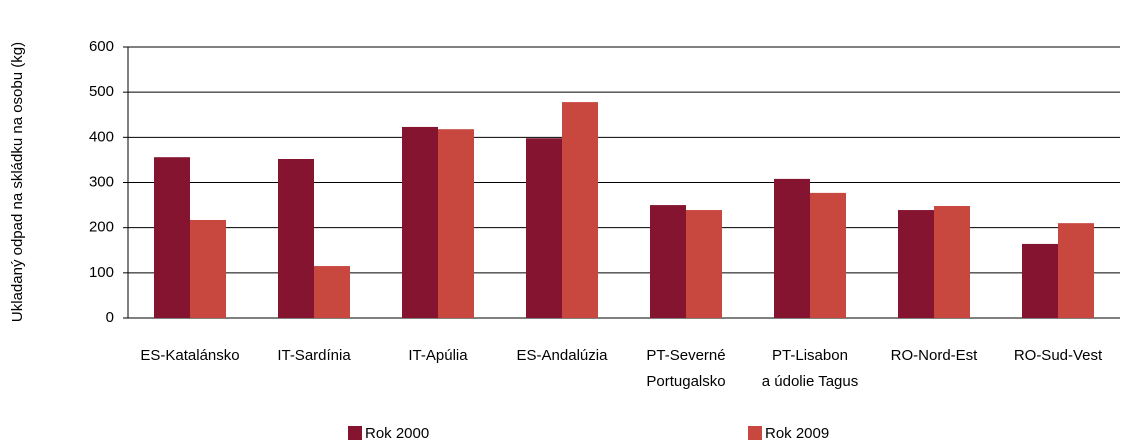  Describe the element at coordinates (101, 181) in the screenshot. I see `y-tick-label: 300` at that location.